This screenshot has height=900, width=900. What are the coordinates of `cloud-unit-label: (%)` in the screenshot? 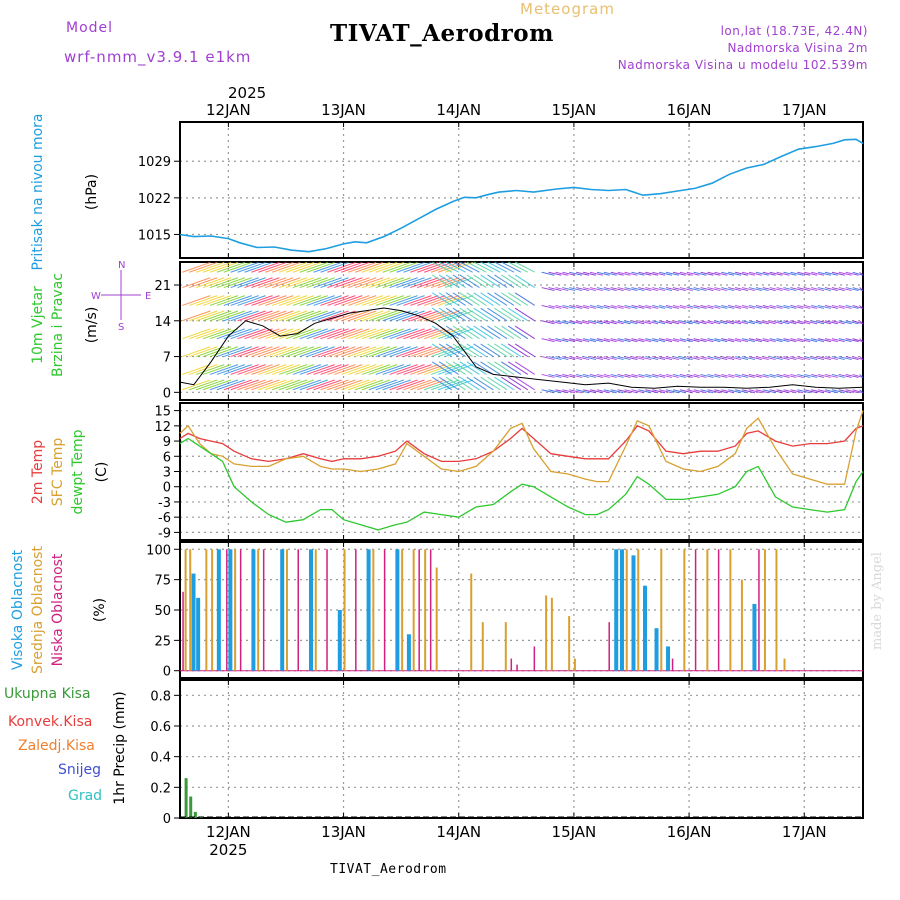 It's located at (100, 610).